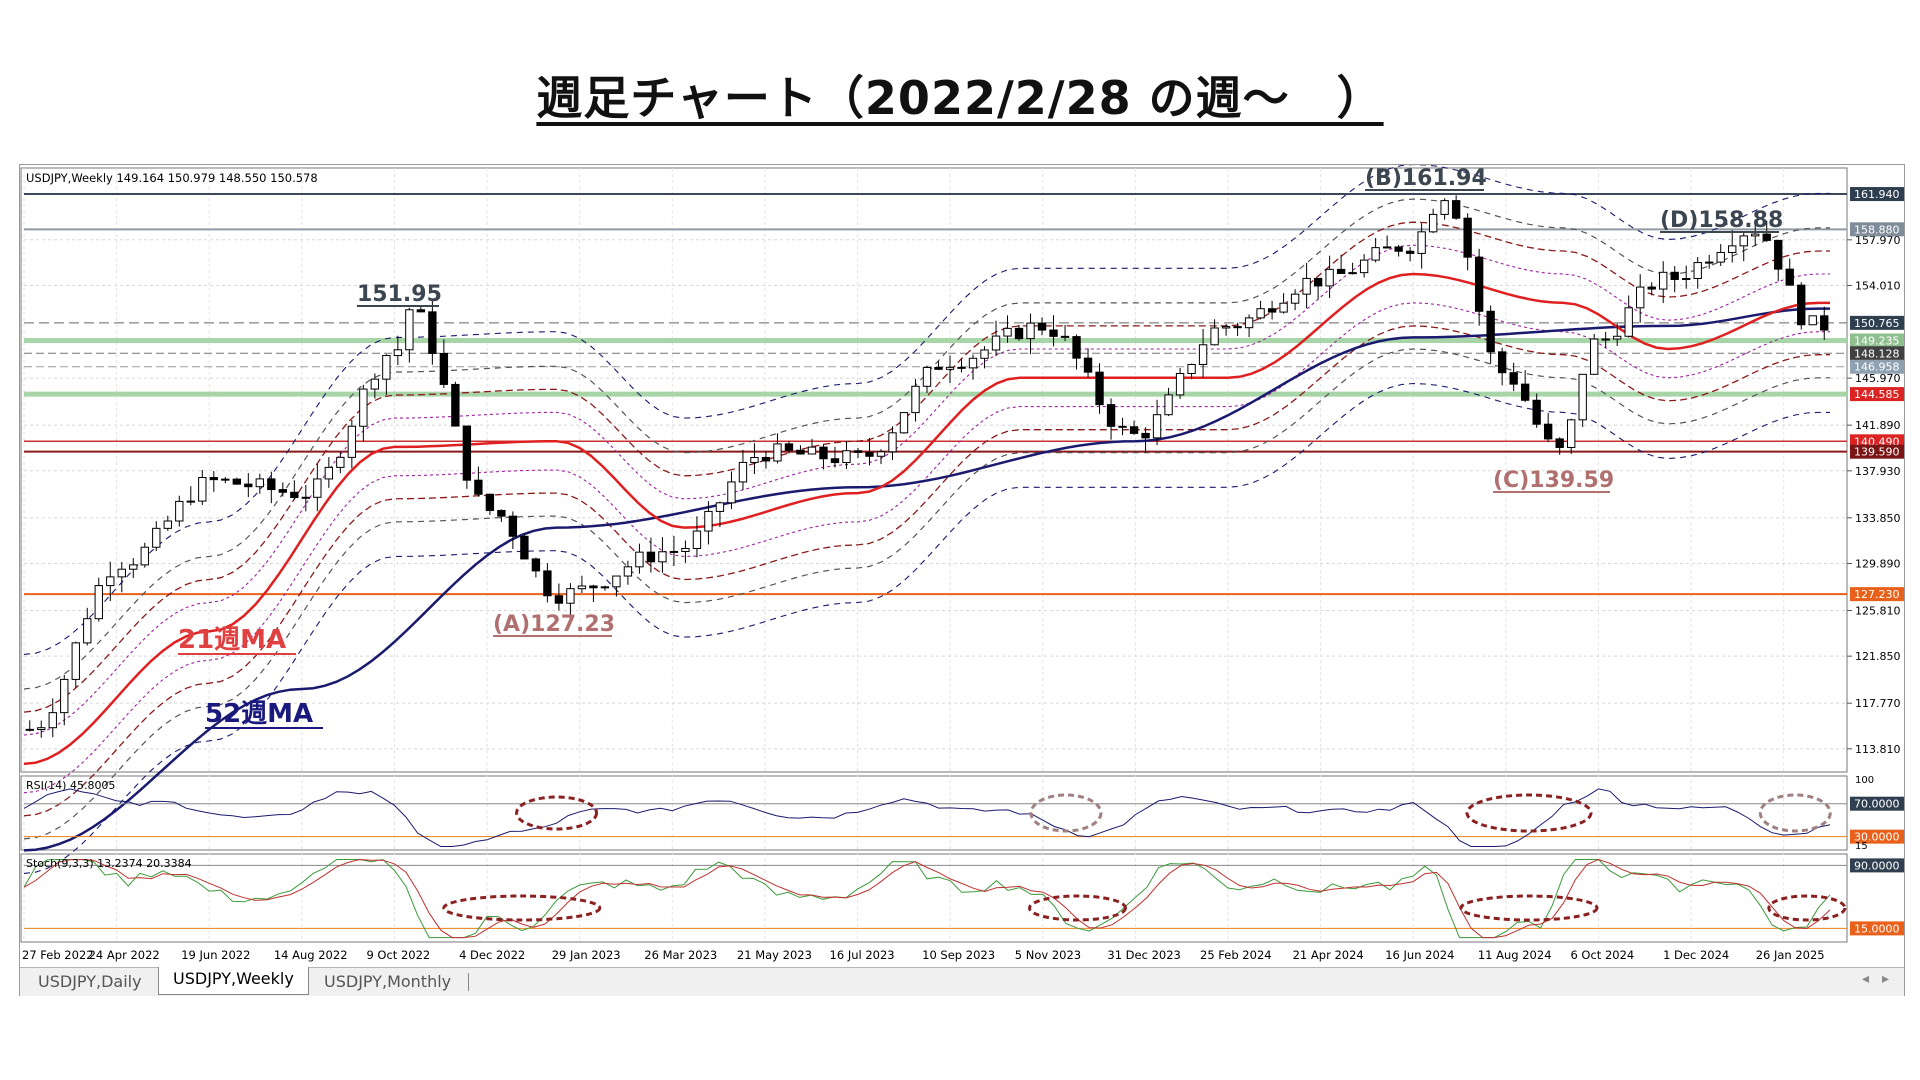 The image size is (1920, 1080). I want to click on stoch-pane, so click(934, 898).